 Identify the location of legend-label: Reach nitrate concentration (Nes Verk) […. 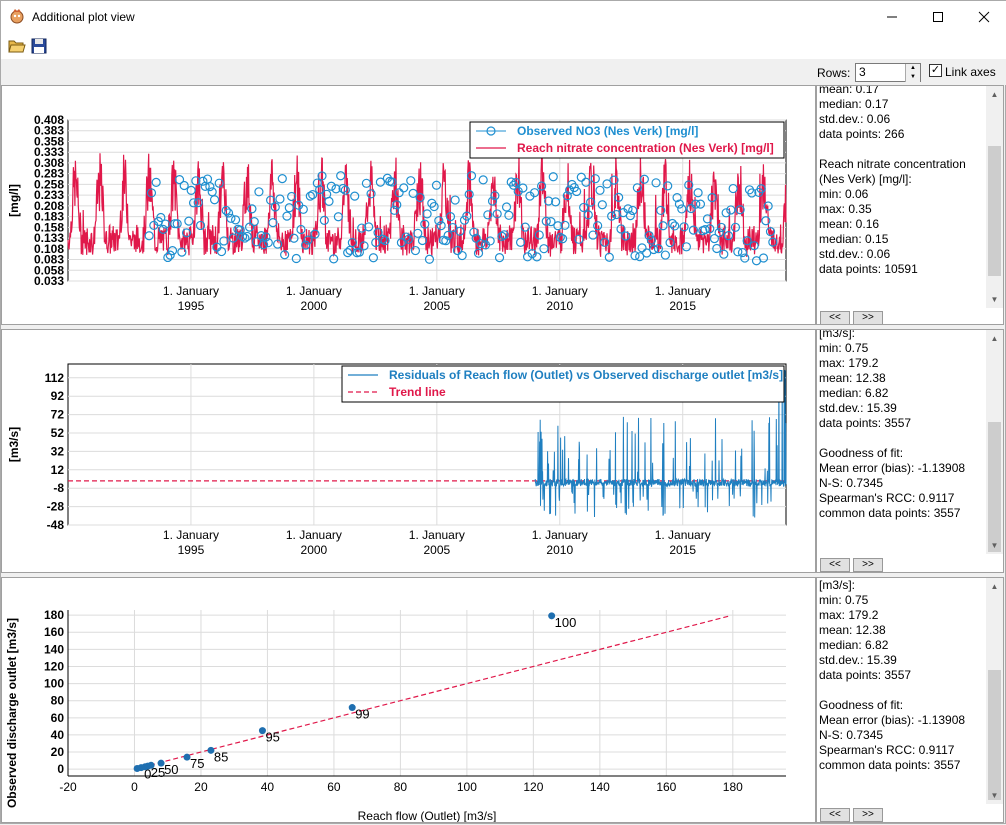
(645, 148).